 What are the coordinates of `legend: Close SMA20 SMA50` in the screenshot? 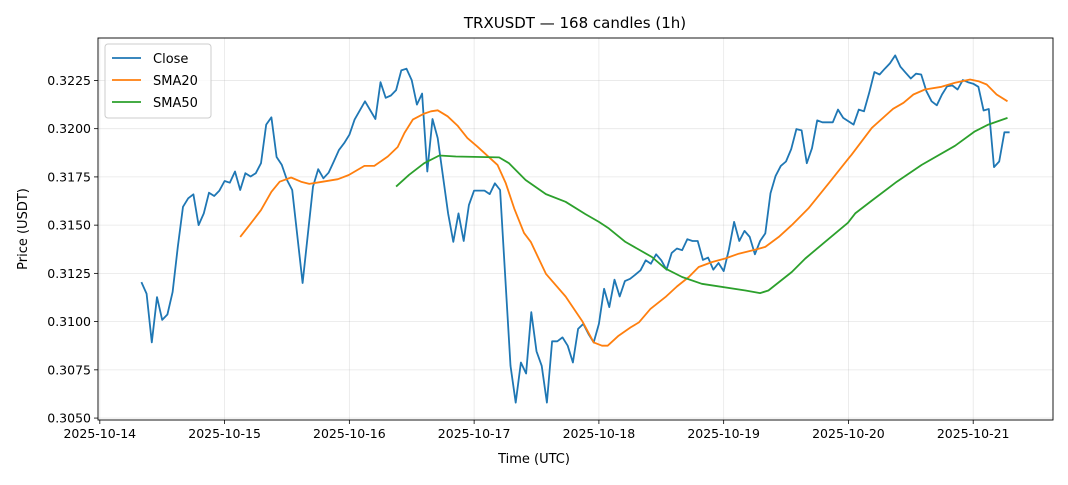 It's located at (158, 81).